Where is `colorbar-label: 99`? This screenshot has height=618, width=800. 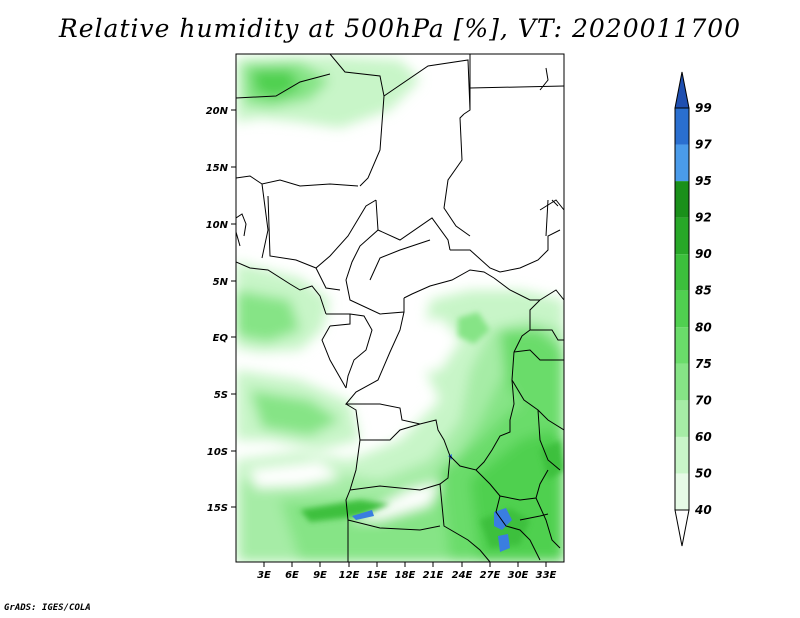
colorbar-label: 99 is located at coordinates (703, 108).